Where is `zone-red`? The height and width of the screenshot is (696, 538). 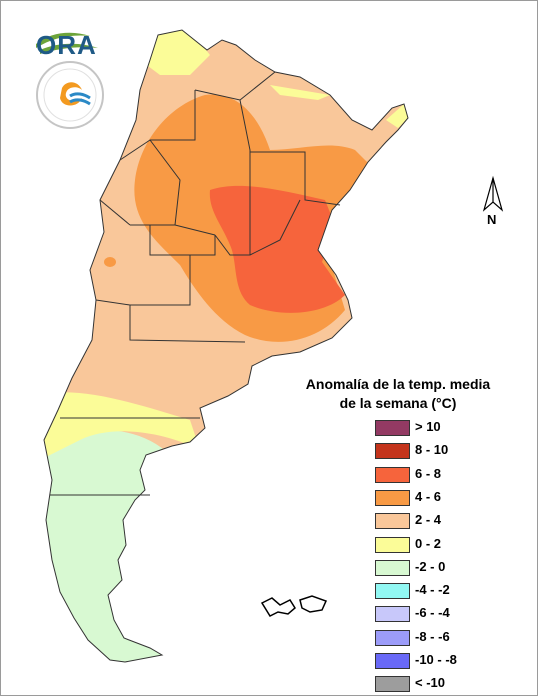
zone-red is located at coordinates (277, 249).